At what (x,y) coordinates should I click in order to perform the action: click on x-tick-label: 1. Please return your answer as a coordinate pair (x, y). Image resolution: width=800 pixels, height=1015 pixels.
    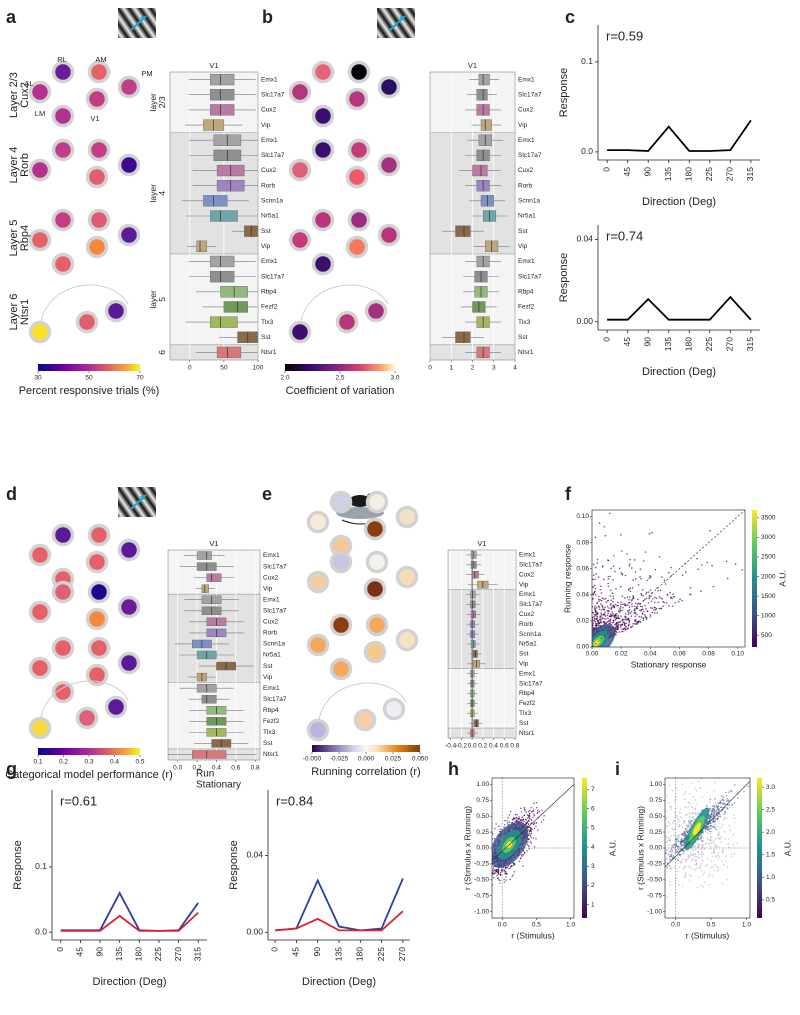
    Looking at the image, I should click on (451, 368).